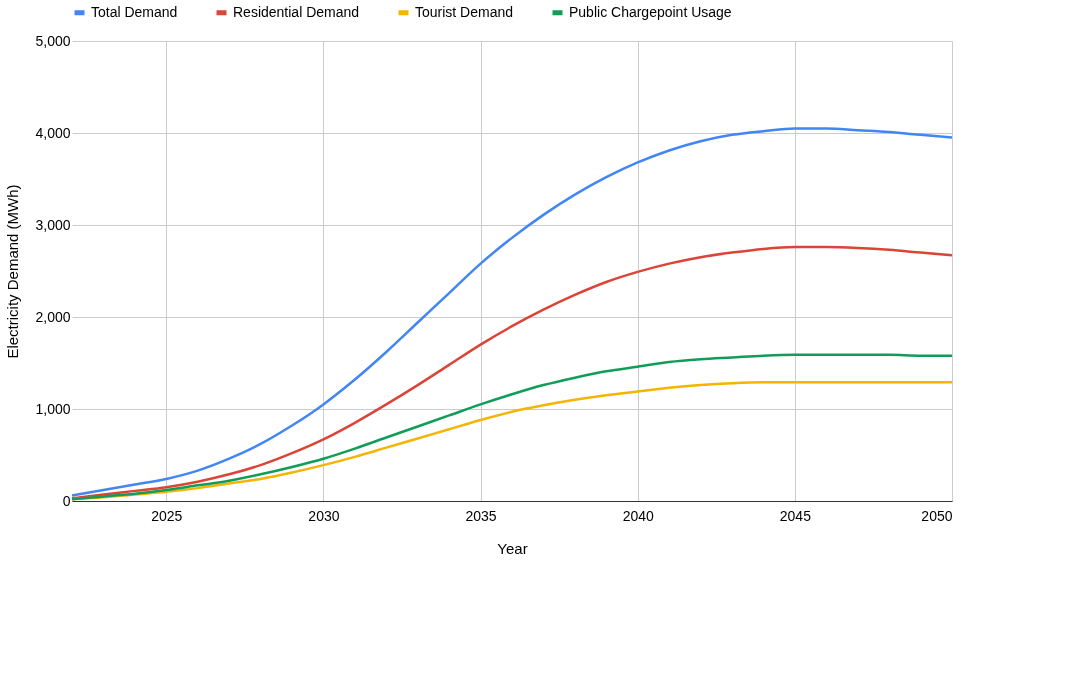 The width and height of the screenshot is (1088, 680). What do you see at coordinates (13, 271) in the screenshot?
I see `y-axis-title: Electricity Demand (MWh)` at bounding box center [13, 271].